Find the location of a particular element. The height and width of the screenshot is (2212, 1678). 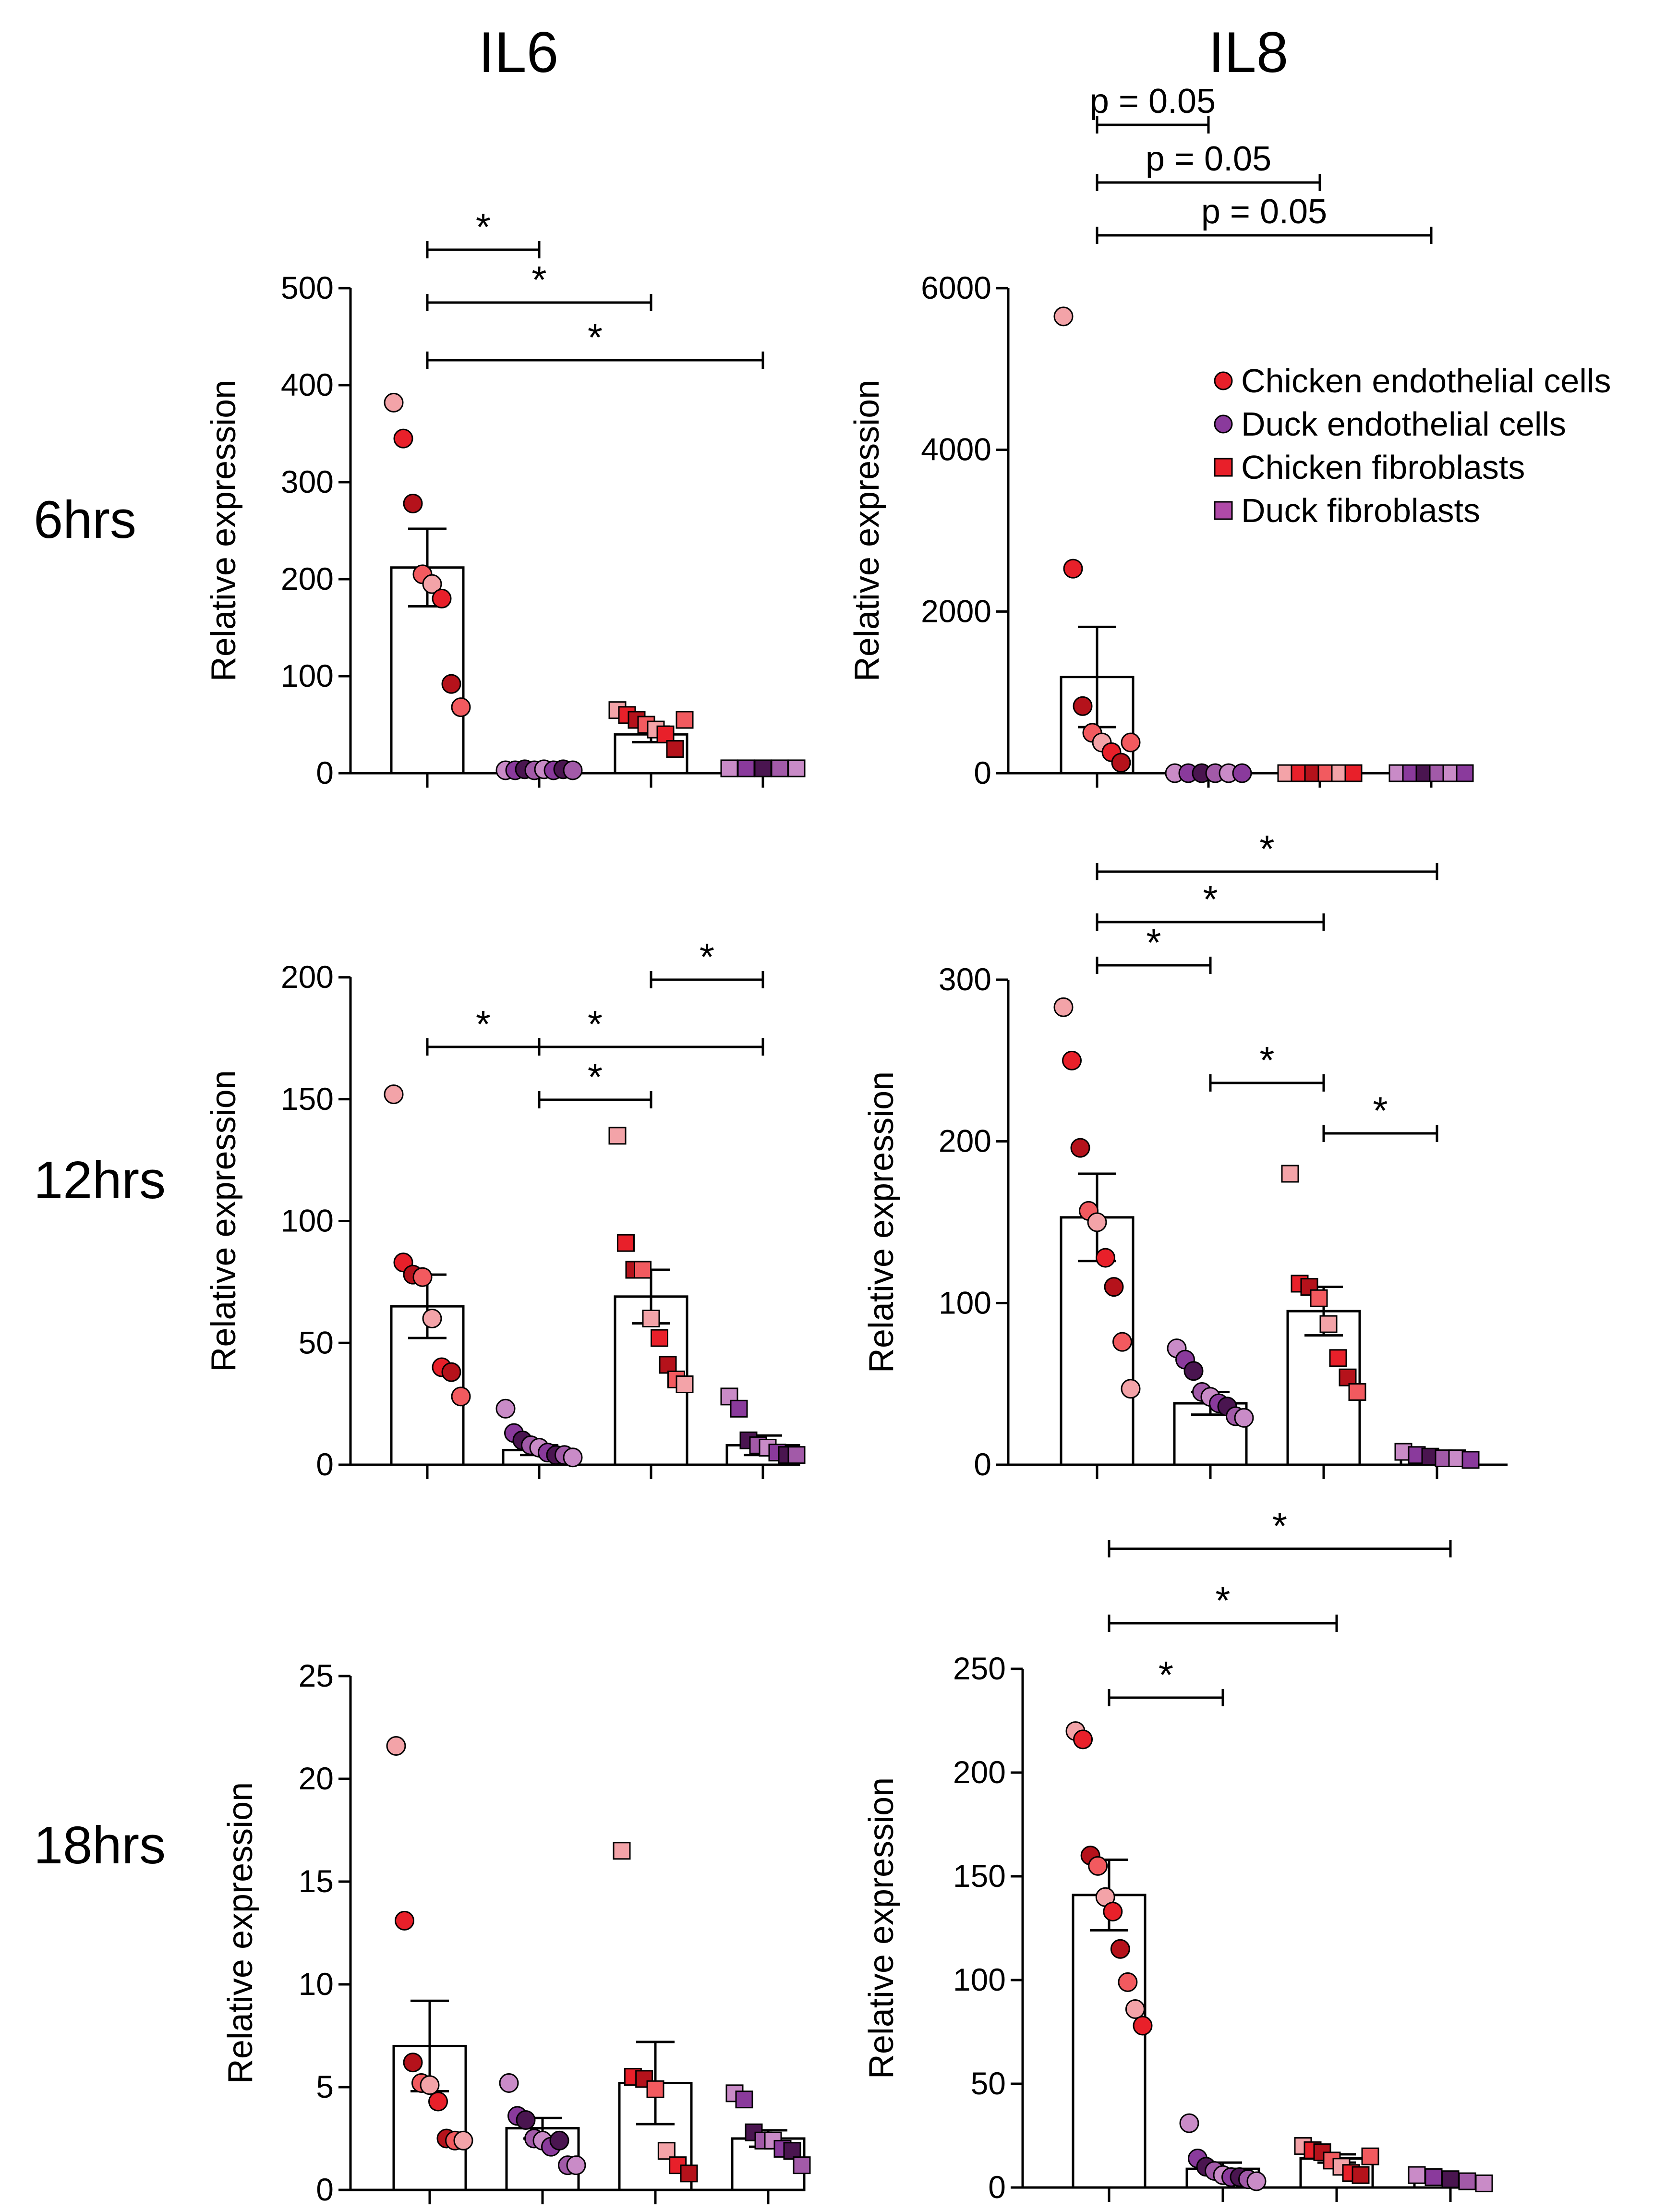

panel-il6-6hrs: 0 100 200 300 400 500 Relative expression * * * is located at coordinates (505, 498).